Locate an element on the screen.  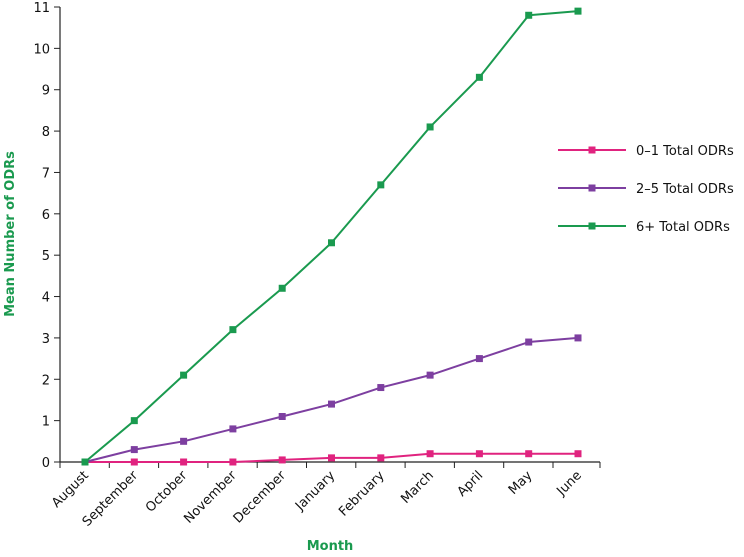
y-tick-label: 1 is located at coordinates (46, 422).